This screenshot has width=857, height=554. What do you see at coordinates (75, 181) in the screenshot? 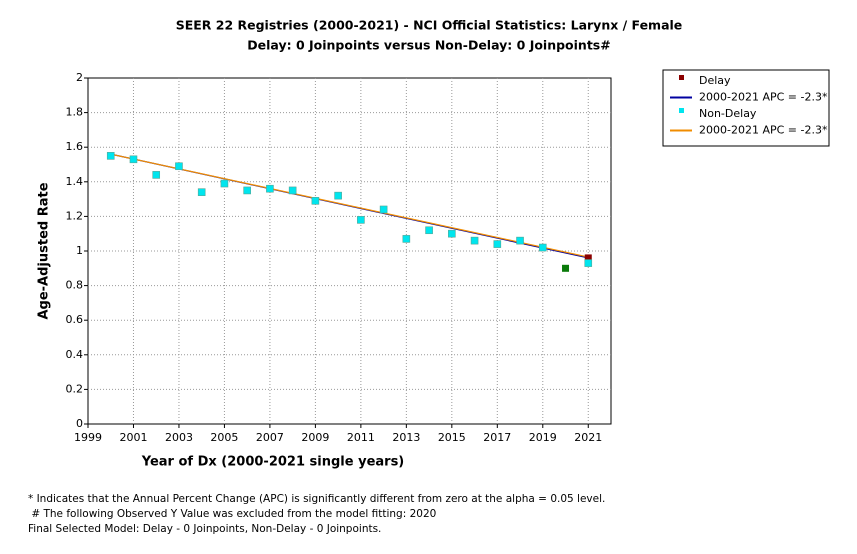
I see `y-tick-label: 1.4` at bounding box center [75, 181].